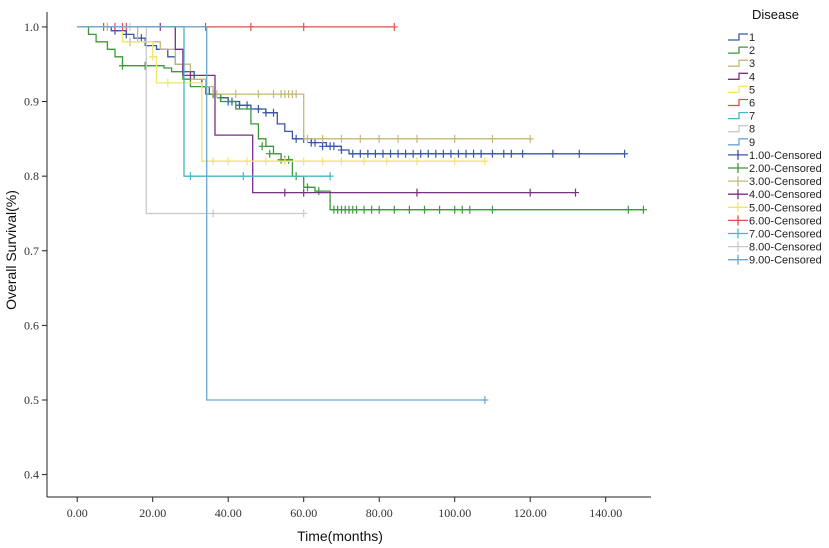  I want to click on y-tick-label: 0.8, so click(31, 176).